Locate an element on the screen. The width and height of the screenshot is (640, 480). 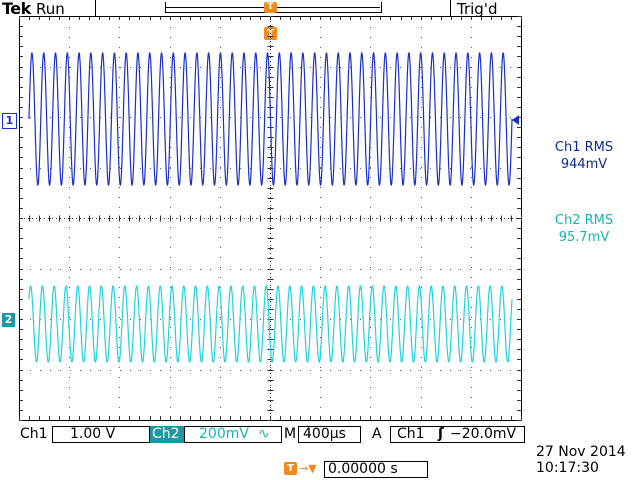
ch1-label: Ch1 is located at coordinates (34, 434).